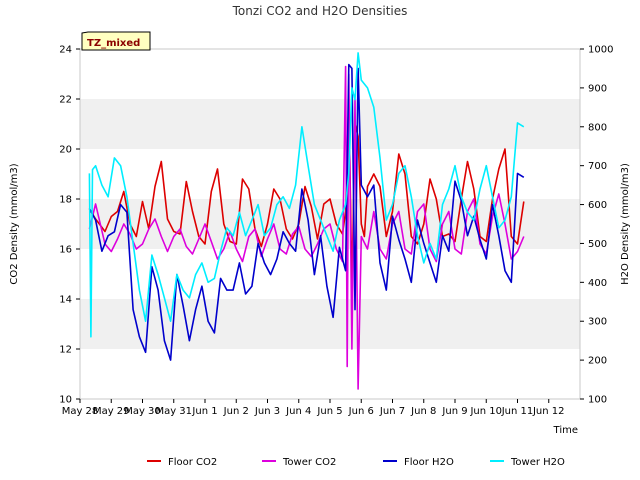 Image resolution: width=640 pixels, height=480 pixels. What do you see at coordinates (597, 400) in the screenshot?
I see `y2-tick-label: 100` at bounding box center [597, 400].